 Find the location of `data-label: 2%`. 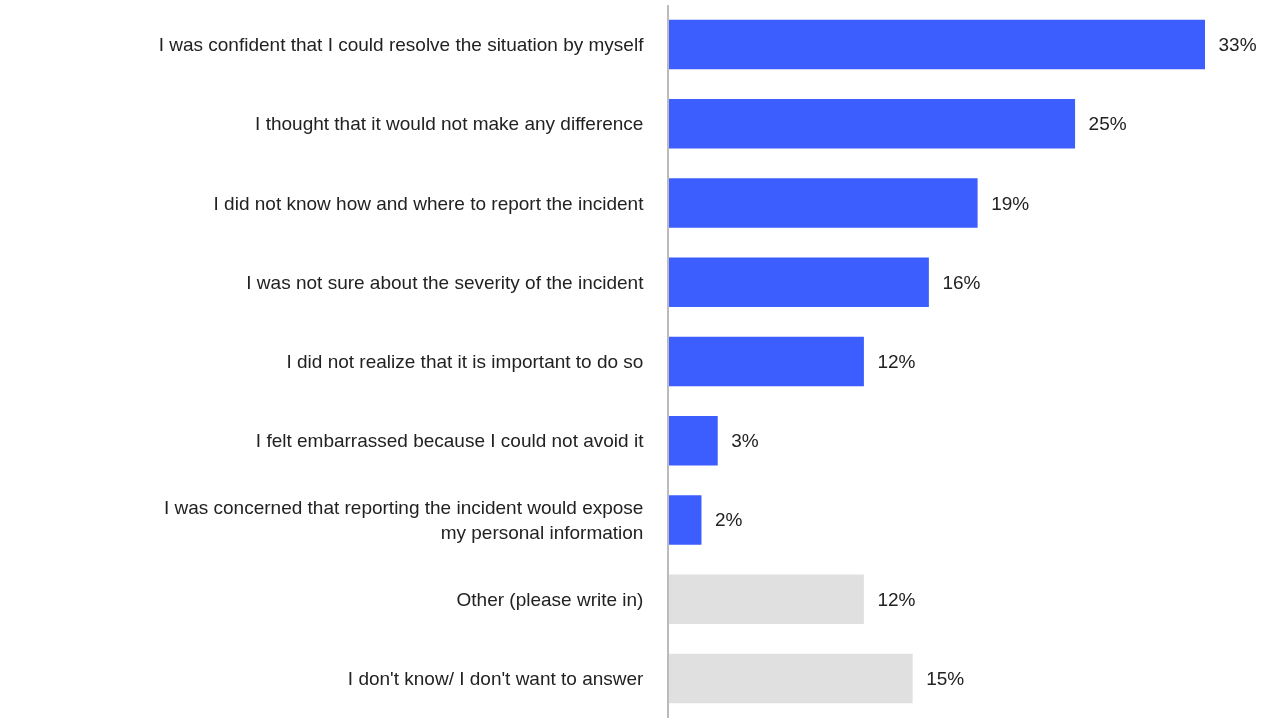

data-label: 2% is located at coordinates (723, 520).